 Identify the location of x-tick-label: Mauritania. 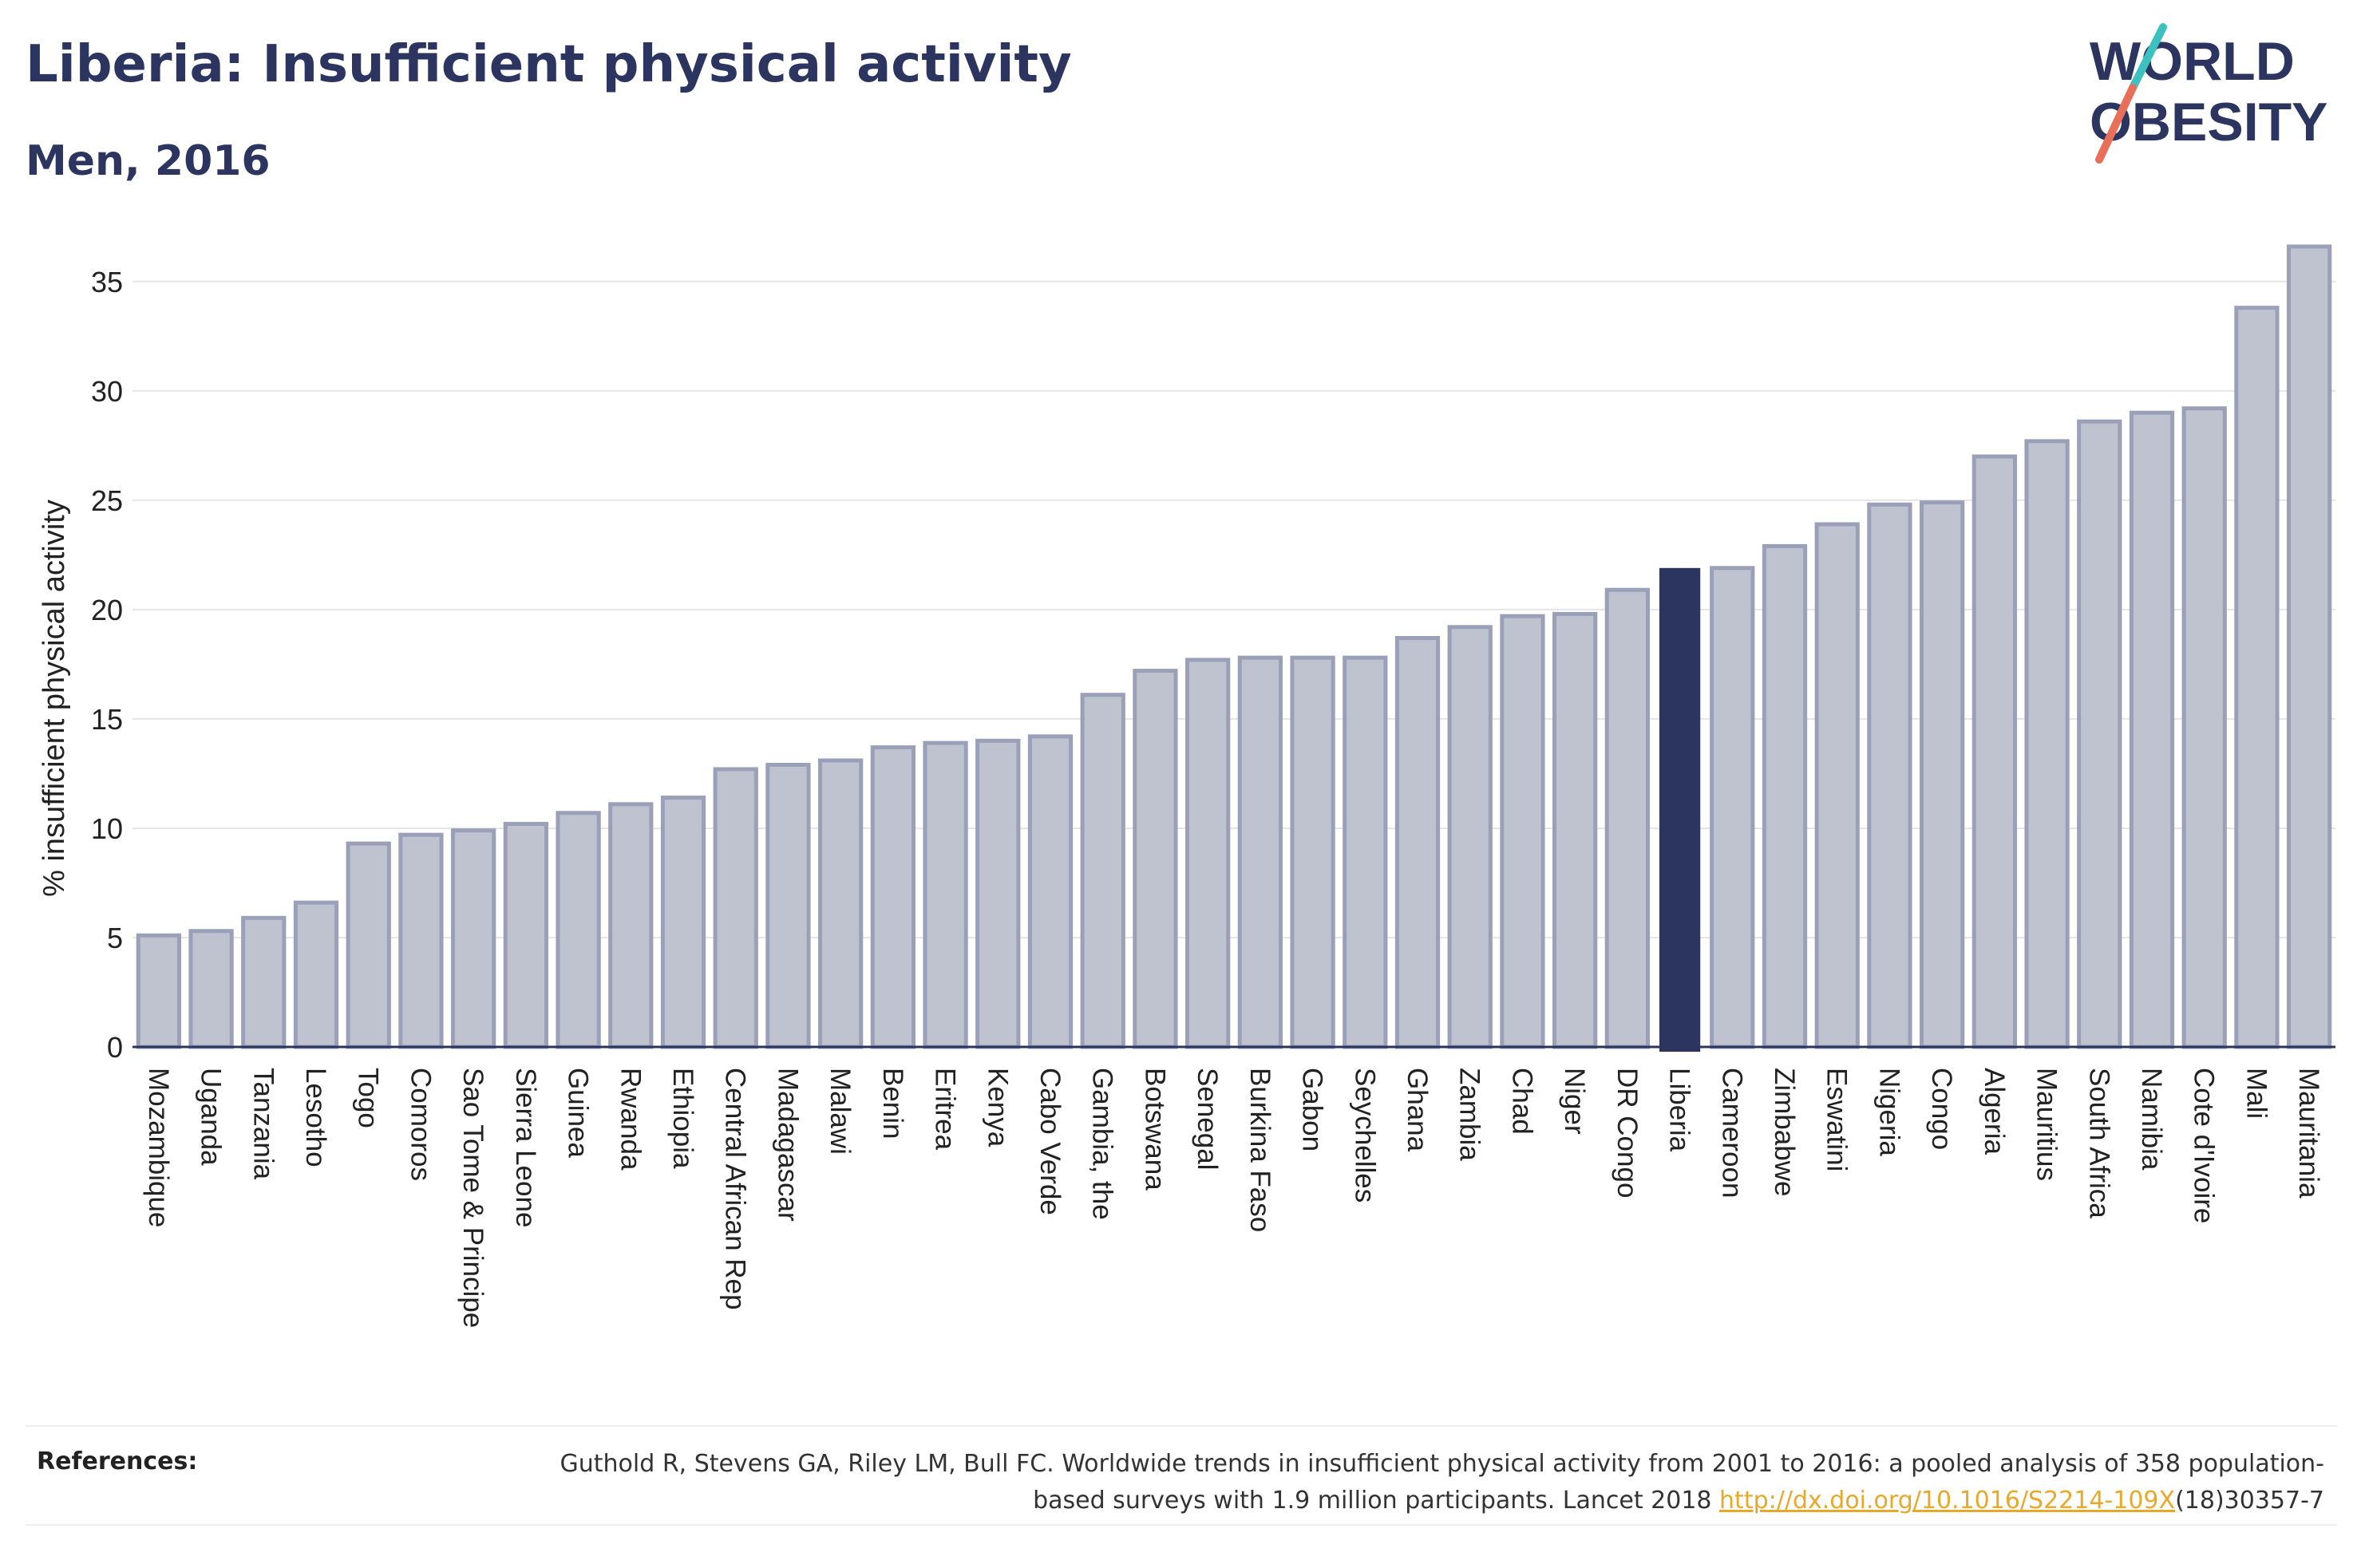
(2308, 1133).